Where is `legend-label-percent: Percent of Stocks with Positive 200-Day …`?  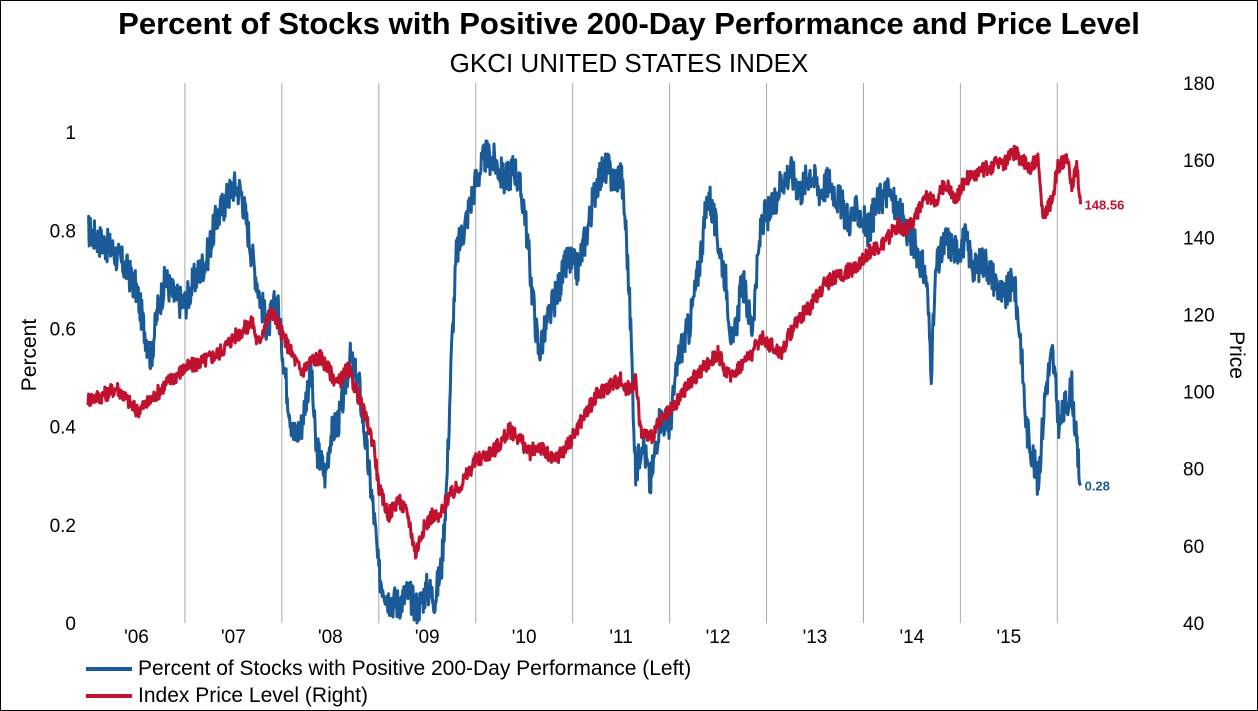 legend-label-percent: Percent of Stocks with Positive 200-Day … is located at coordinates (415, 668).